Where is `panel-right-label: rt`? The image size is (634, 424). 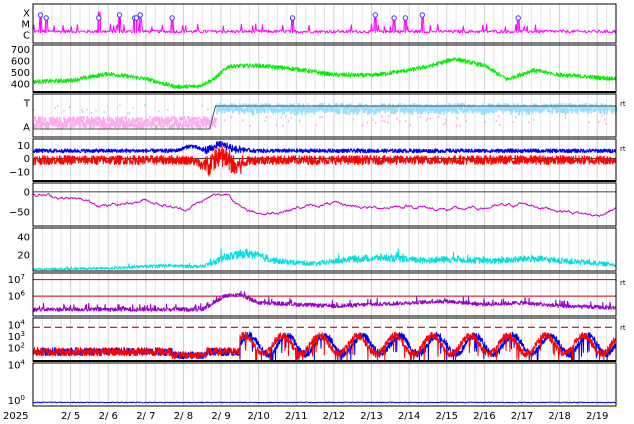 panel-right-label: rt is located at coordinates (623, 149).